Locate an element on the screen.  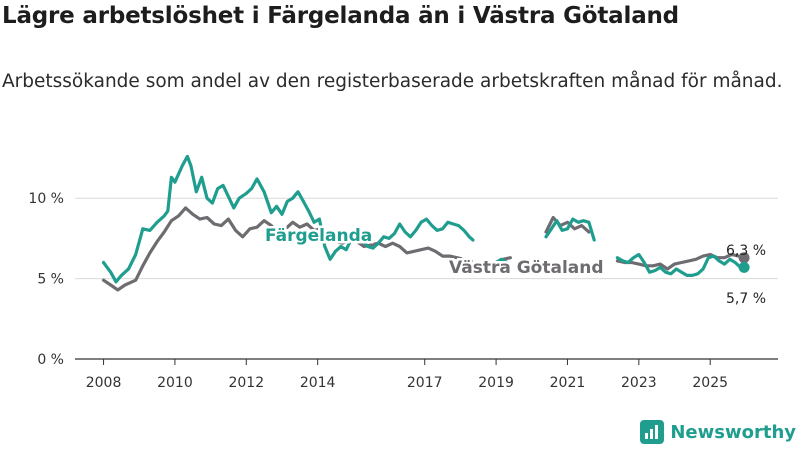
newsworthy-logo-icon is located at coordinates (652, 432).